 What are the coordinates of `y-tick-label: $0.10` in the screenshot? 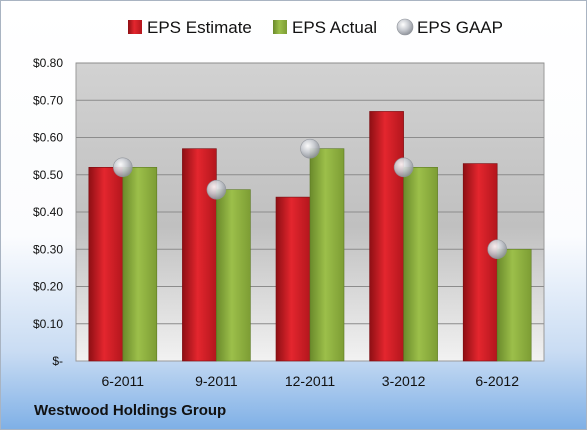 It's located at (48, 324).